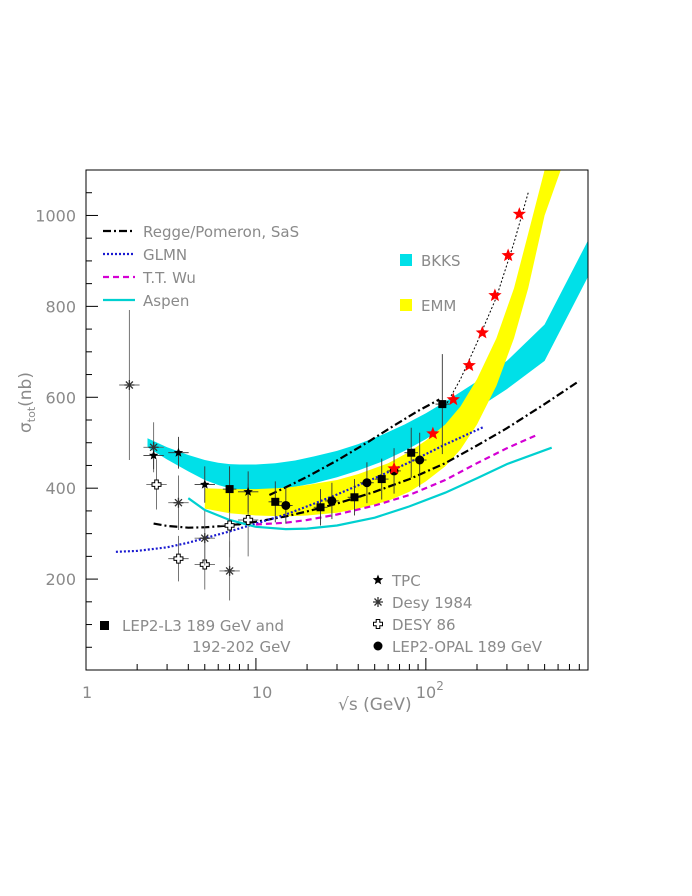 This screenshot has height=896, width=692. What do you see at coordinates (441, 261) in the screenshot?
I see `legend-label-band-0: BKKS` at bounding box center [441, 261].